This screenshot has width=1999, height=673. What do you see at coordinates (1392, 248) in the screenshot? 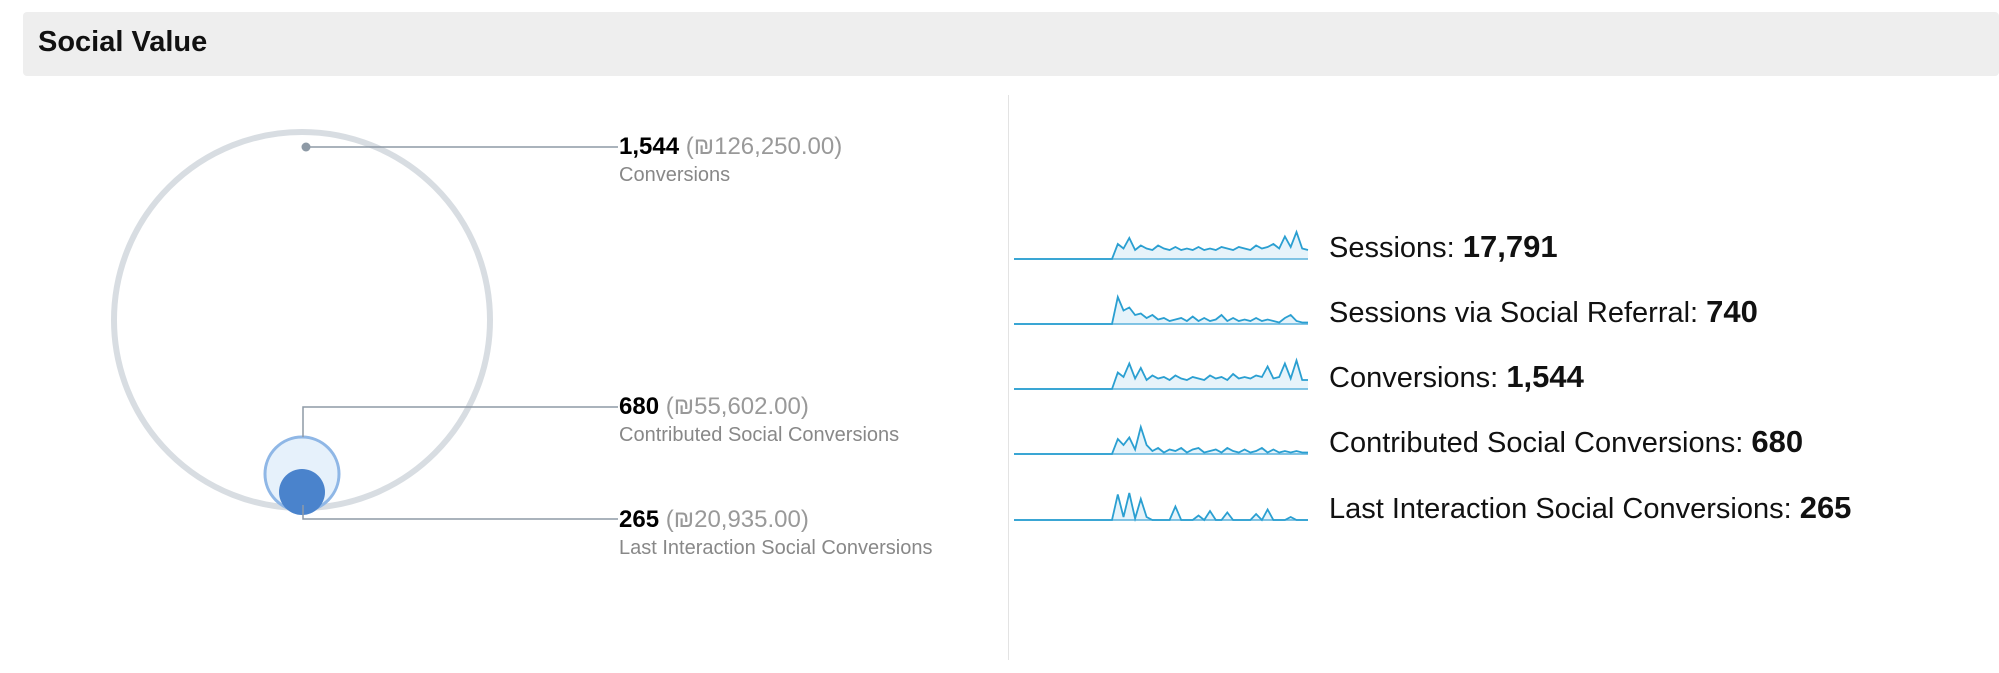
I see `sessions-label: Sessions:` at bounding box center [1392, 248].